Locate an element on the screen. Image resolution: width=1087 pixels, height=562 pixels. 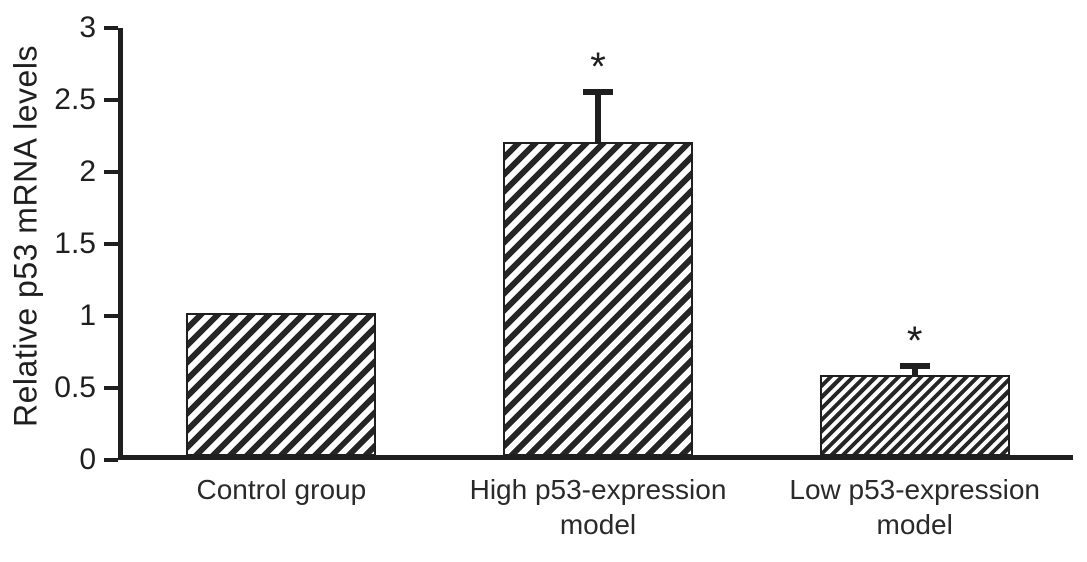
y-tick-label: 3 is located at coordinates (87, 27).